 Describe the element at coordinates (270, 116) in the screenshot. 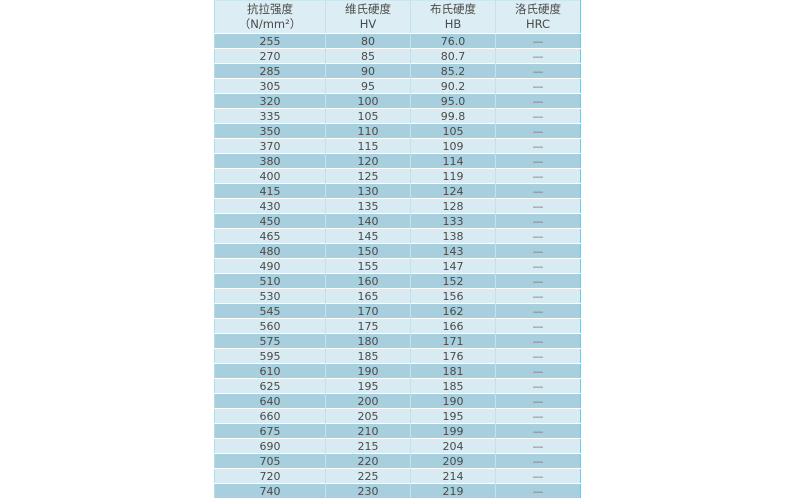

I see `table-cell: 335` at that location.